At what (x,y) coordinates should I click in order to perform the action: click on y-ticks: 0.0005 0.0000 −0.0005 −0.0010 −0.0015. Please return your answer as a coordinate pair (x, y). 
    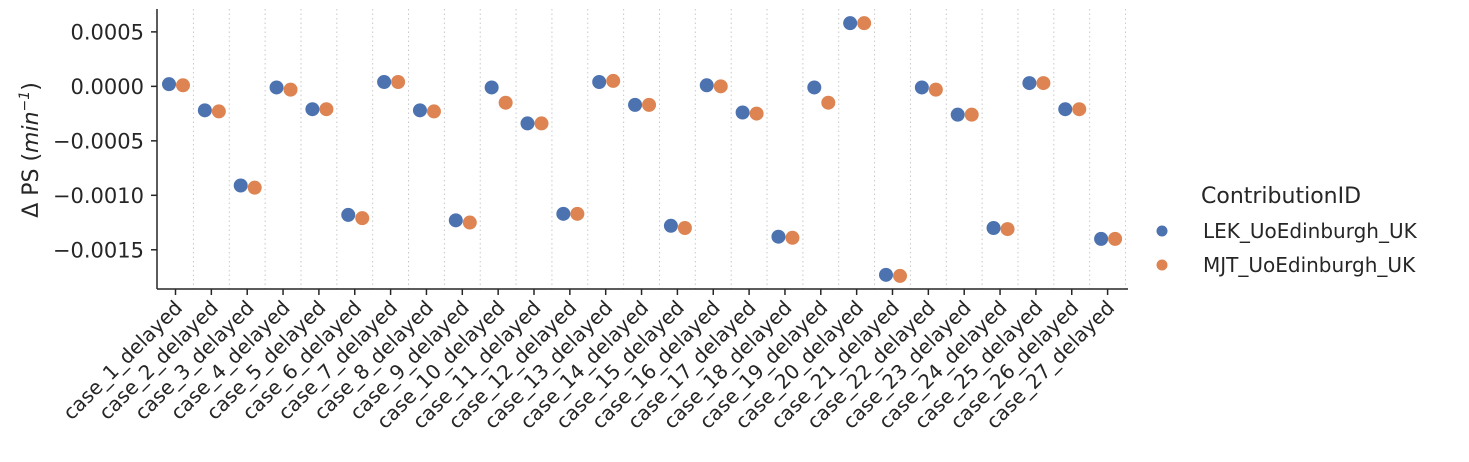
    Looking at the image, I should click on (105, 141).